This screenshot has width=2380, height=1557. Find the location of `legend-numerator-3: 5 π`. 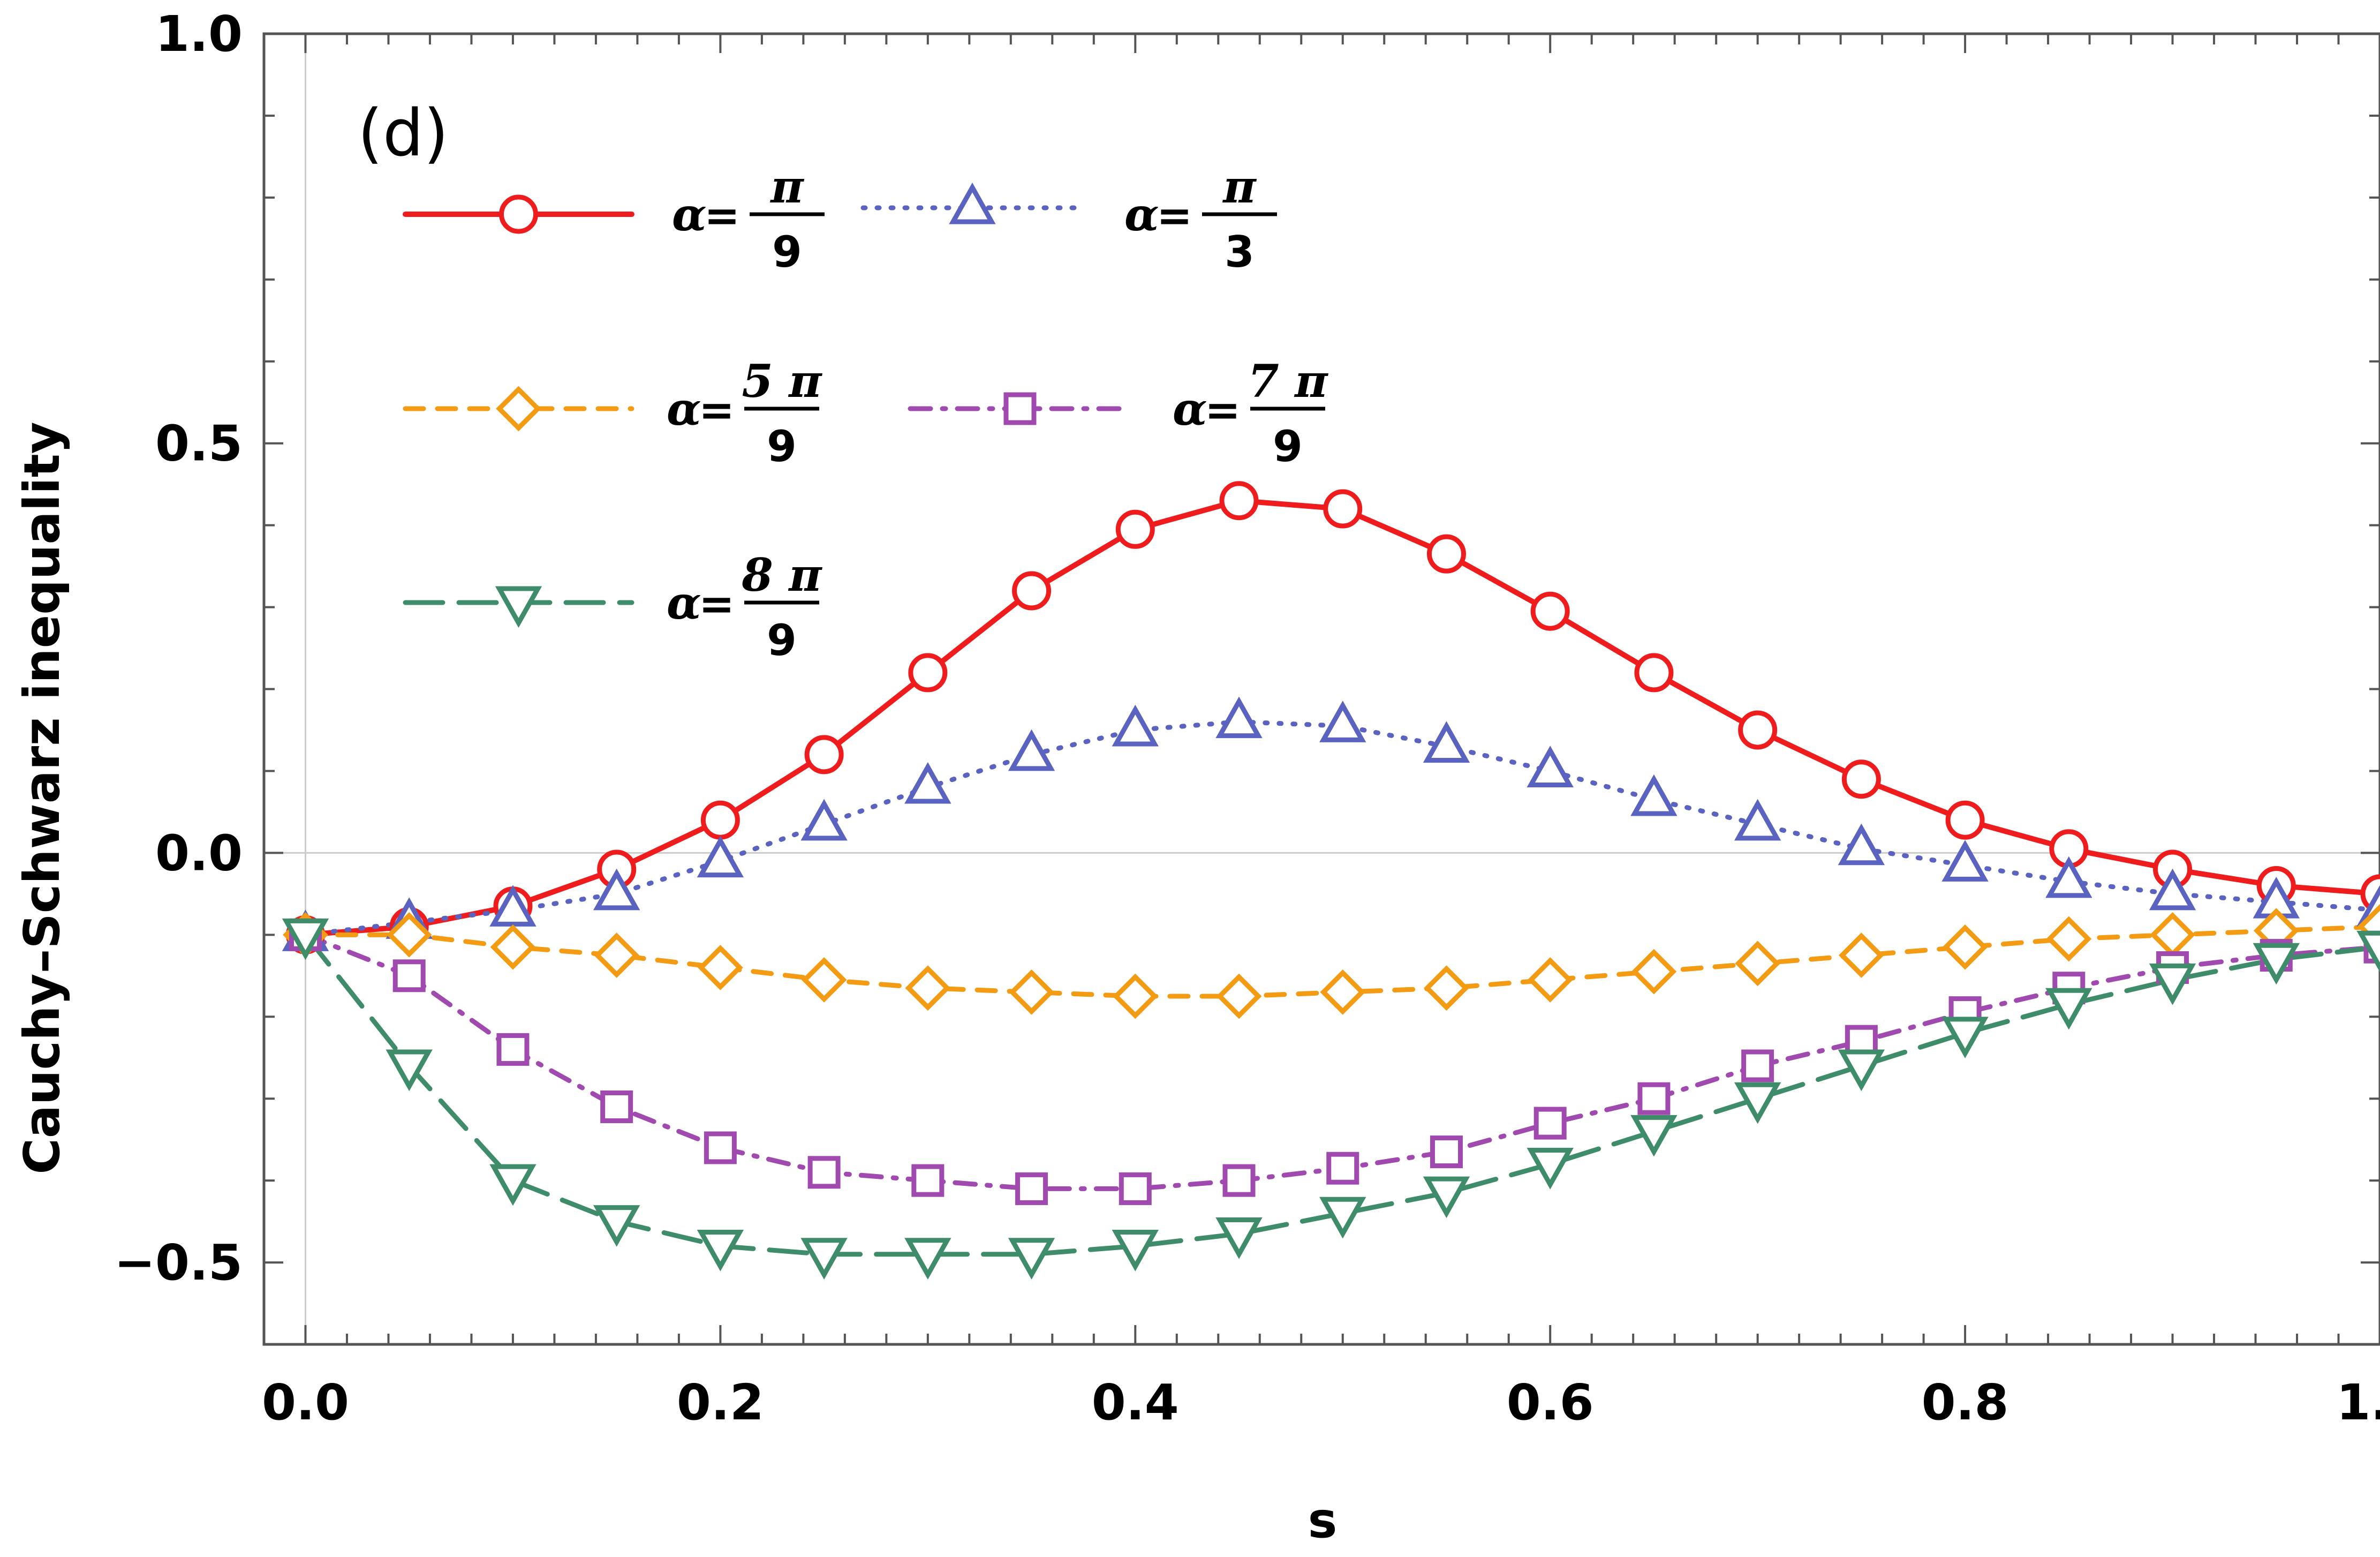

legend-numerator-3: 5 π is located at coordinates (782, 381).